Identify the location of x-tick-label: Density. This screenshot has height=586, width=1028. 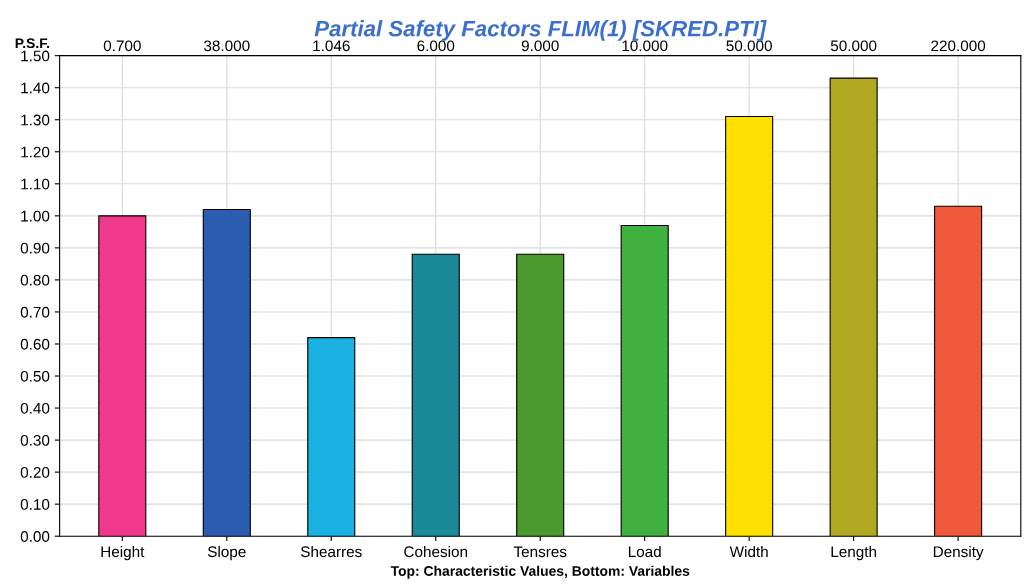
(958, 553).